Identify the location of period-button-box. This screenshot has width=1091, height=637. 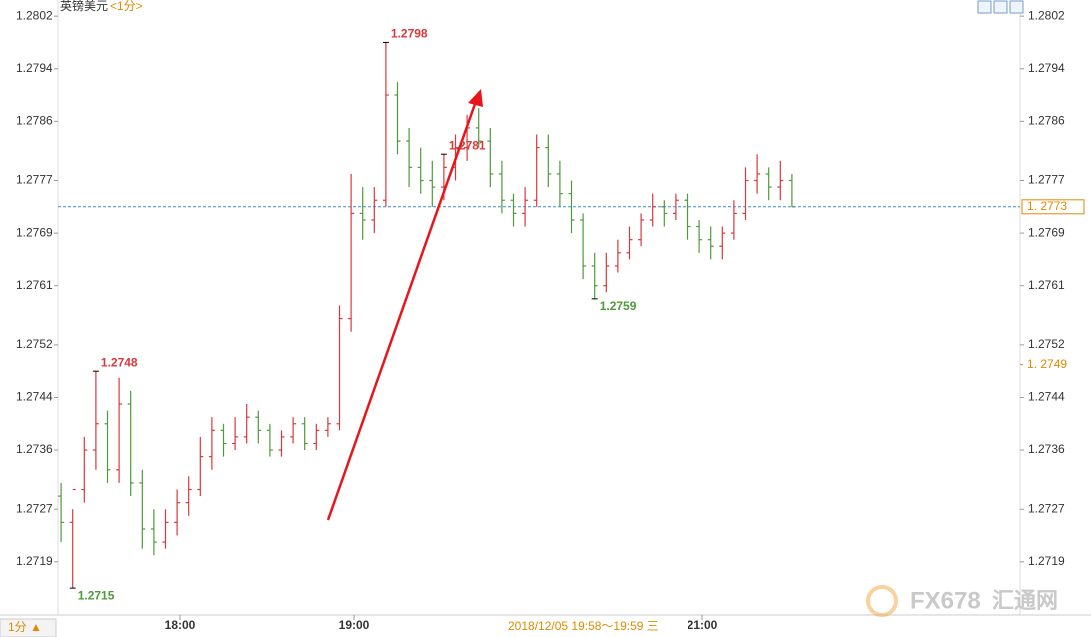
(28, 627).